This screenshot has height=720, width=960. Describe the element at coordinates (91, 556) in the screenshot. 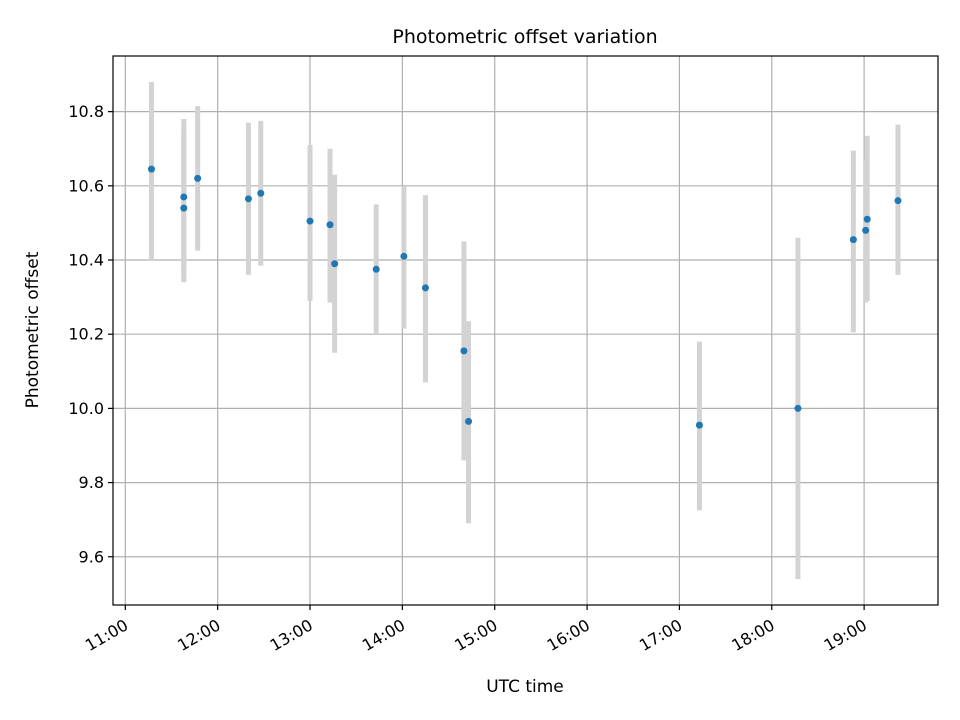

I see `y-tick-label: 9.6` at that location.